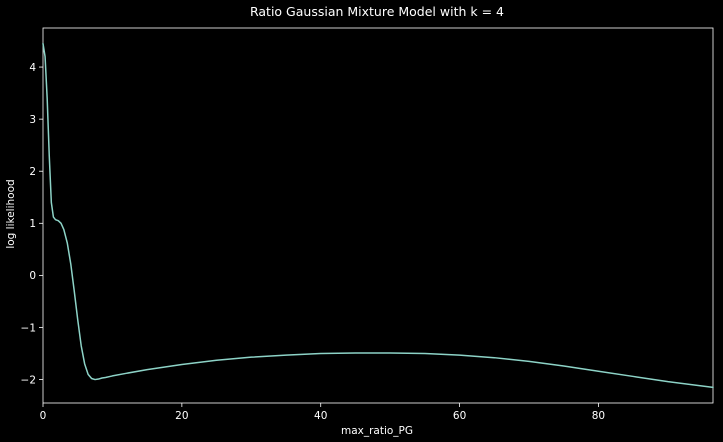 Image resolution: width=723 pixels, height=442 pixels. I want to click on y-tick-label: 2, so click(32, 172).